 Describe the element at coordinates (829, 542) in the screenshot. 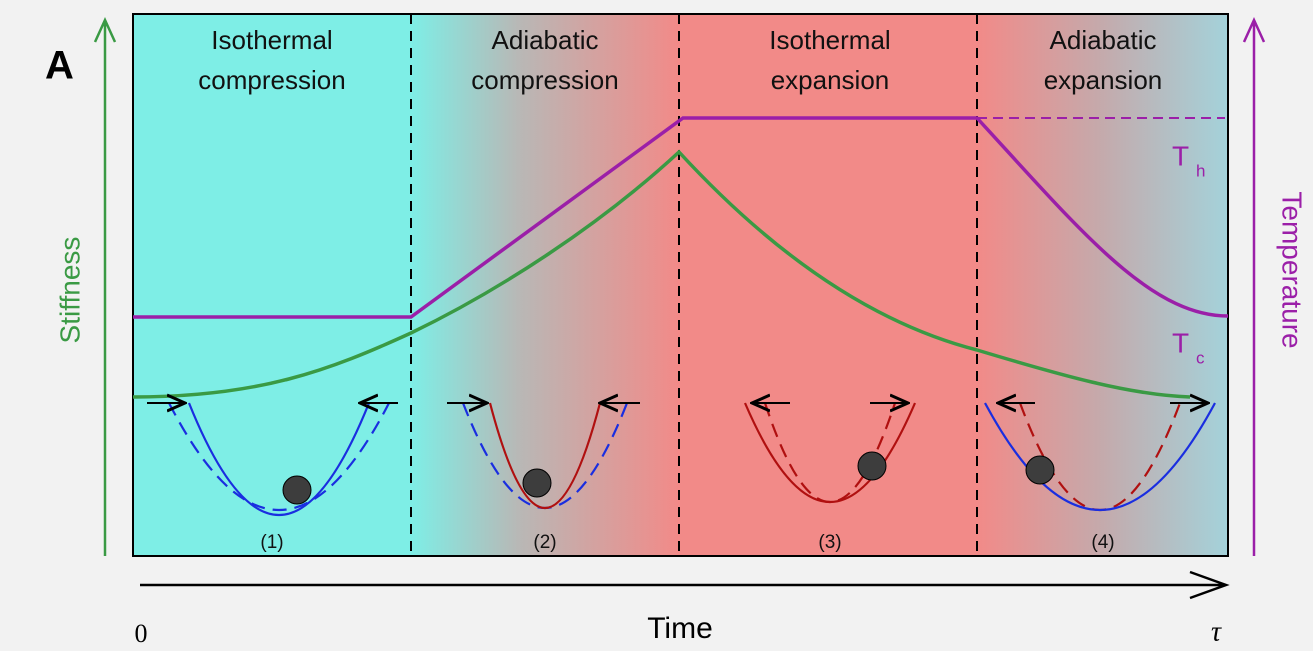

I see `stage-label: (3)` at that location.